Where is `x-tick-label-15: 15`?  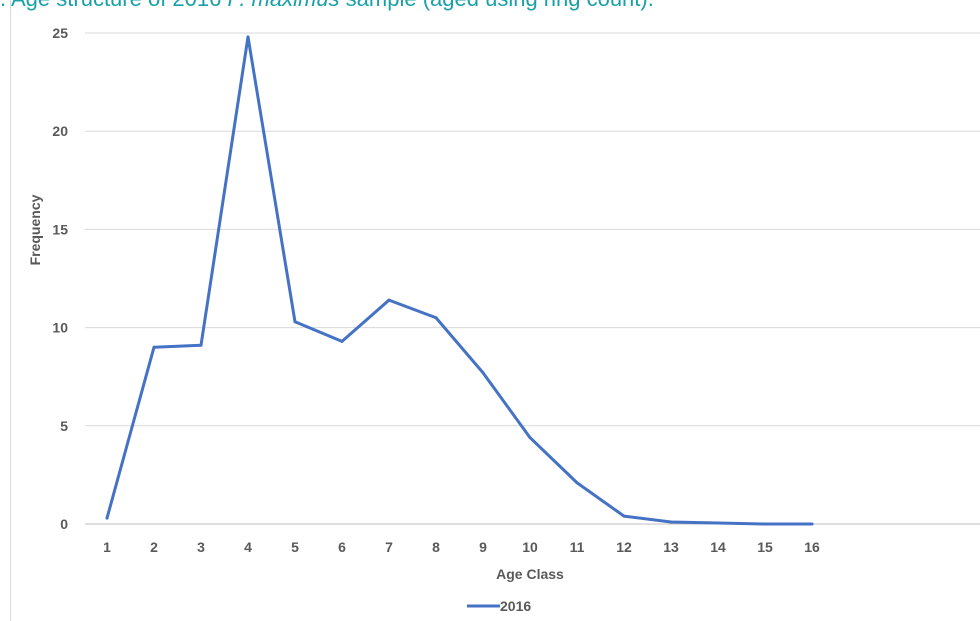 x-tick-label-15: 15 is located at coordinates (765, 547).